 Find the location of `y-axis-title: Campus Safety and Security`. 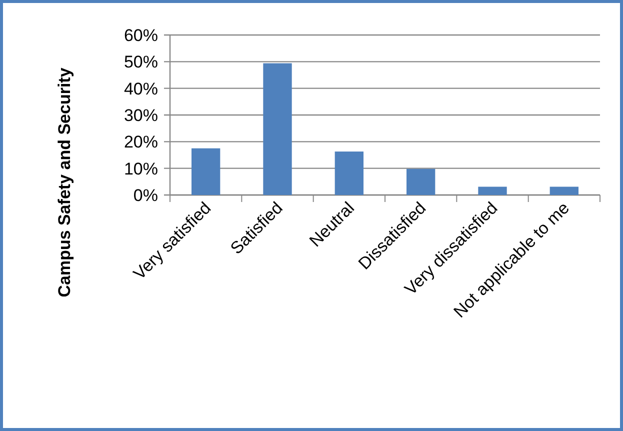

y-axis-title: Campus Safety and Security is located at coordinates (64, 182).